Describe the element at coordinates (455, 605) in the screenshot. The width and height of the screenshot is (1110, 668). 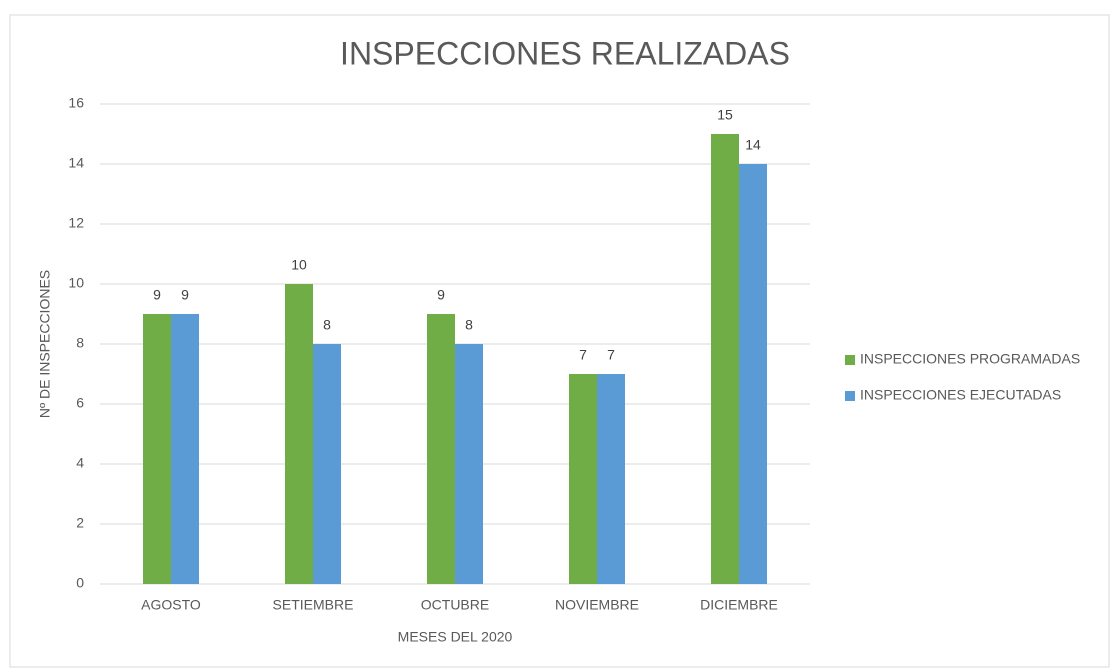
I see `x-tick-label: OCTUBRE` at that location.